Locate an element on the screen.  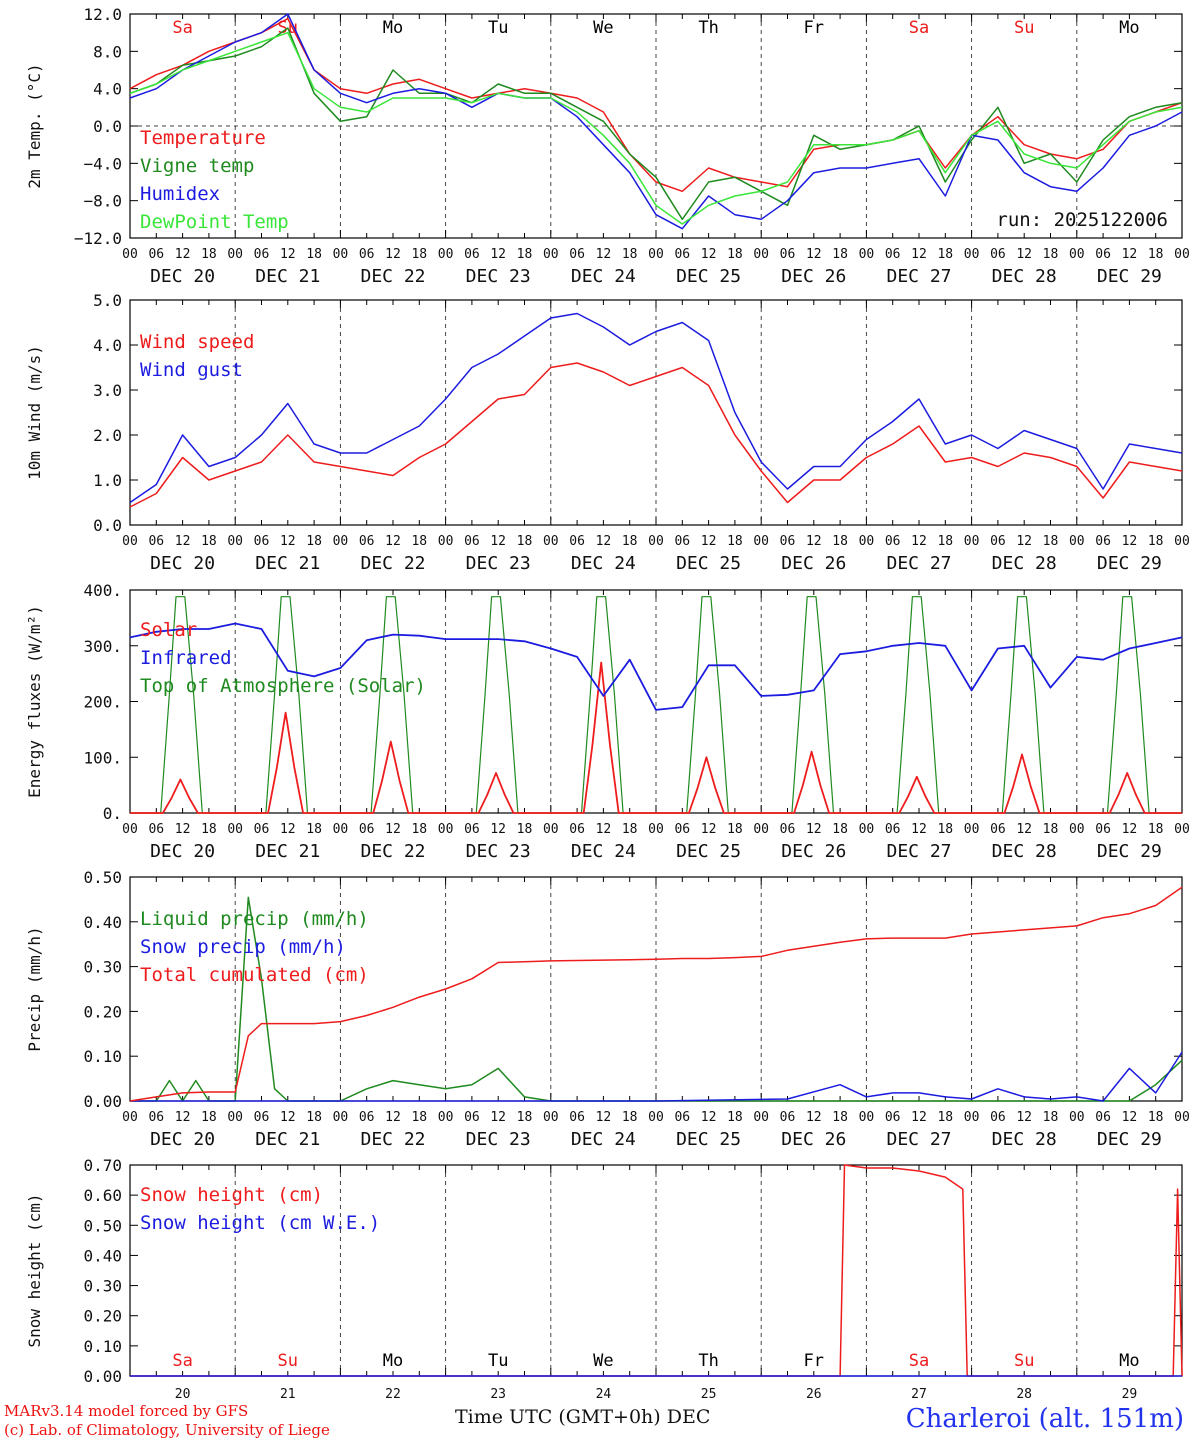
y-tick-label: 8.0 is located at coordinates (107, 51).